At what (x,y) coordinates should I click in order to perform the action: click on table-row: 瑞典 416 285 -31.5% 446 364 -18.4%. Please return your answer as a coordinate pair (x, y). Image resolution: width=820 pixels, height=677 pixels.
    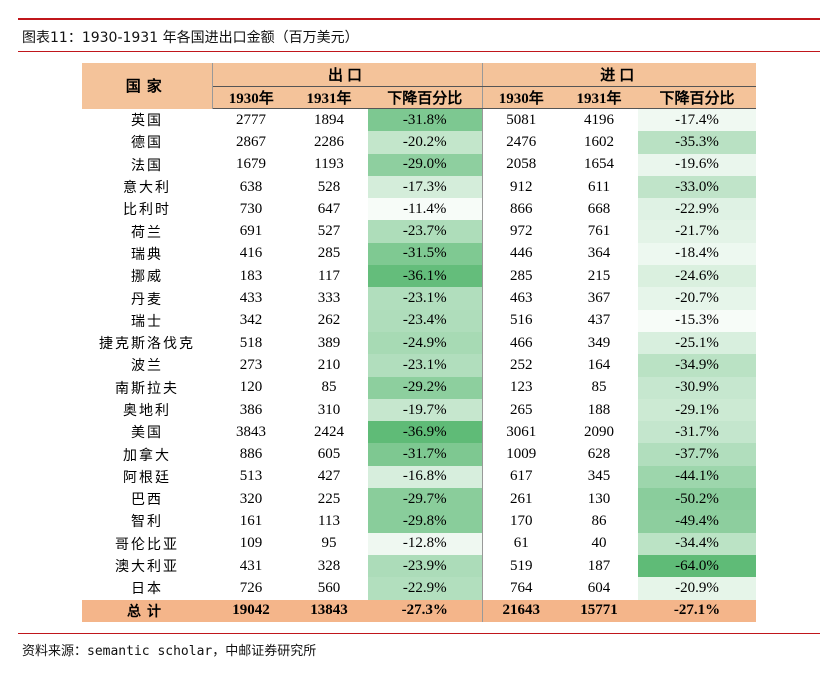
    Looking at the image, I should click on (419, 254).